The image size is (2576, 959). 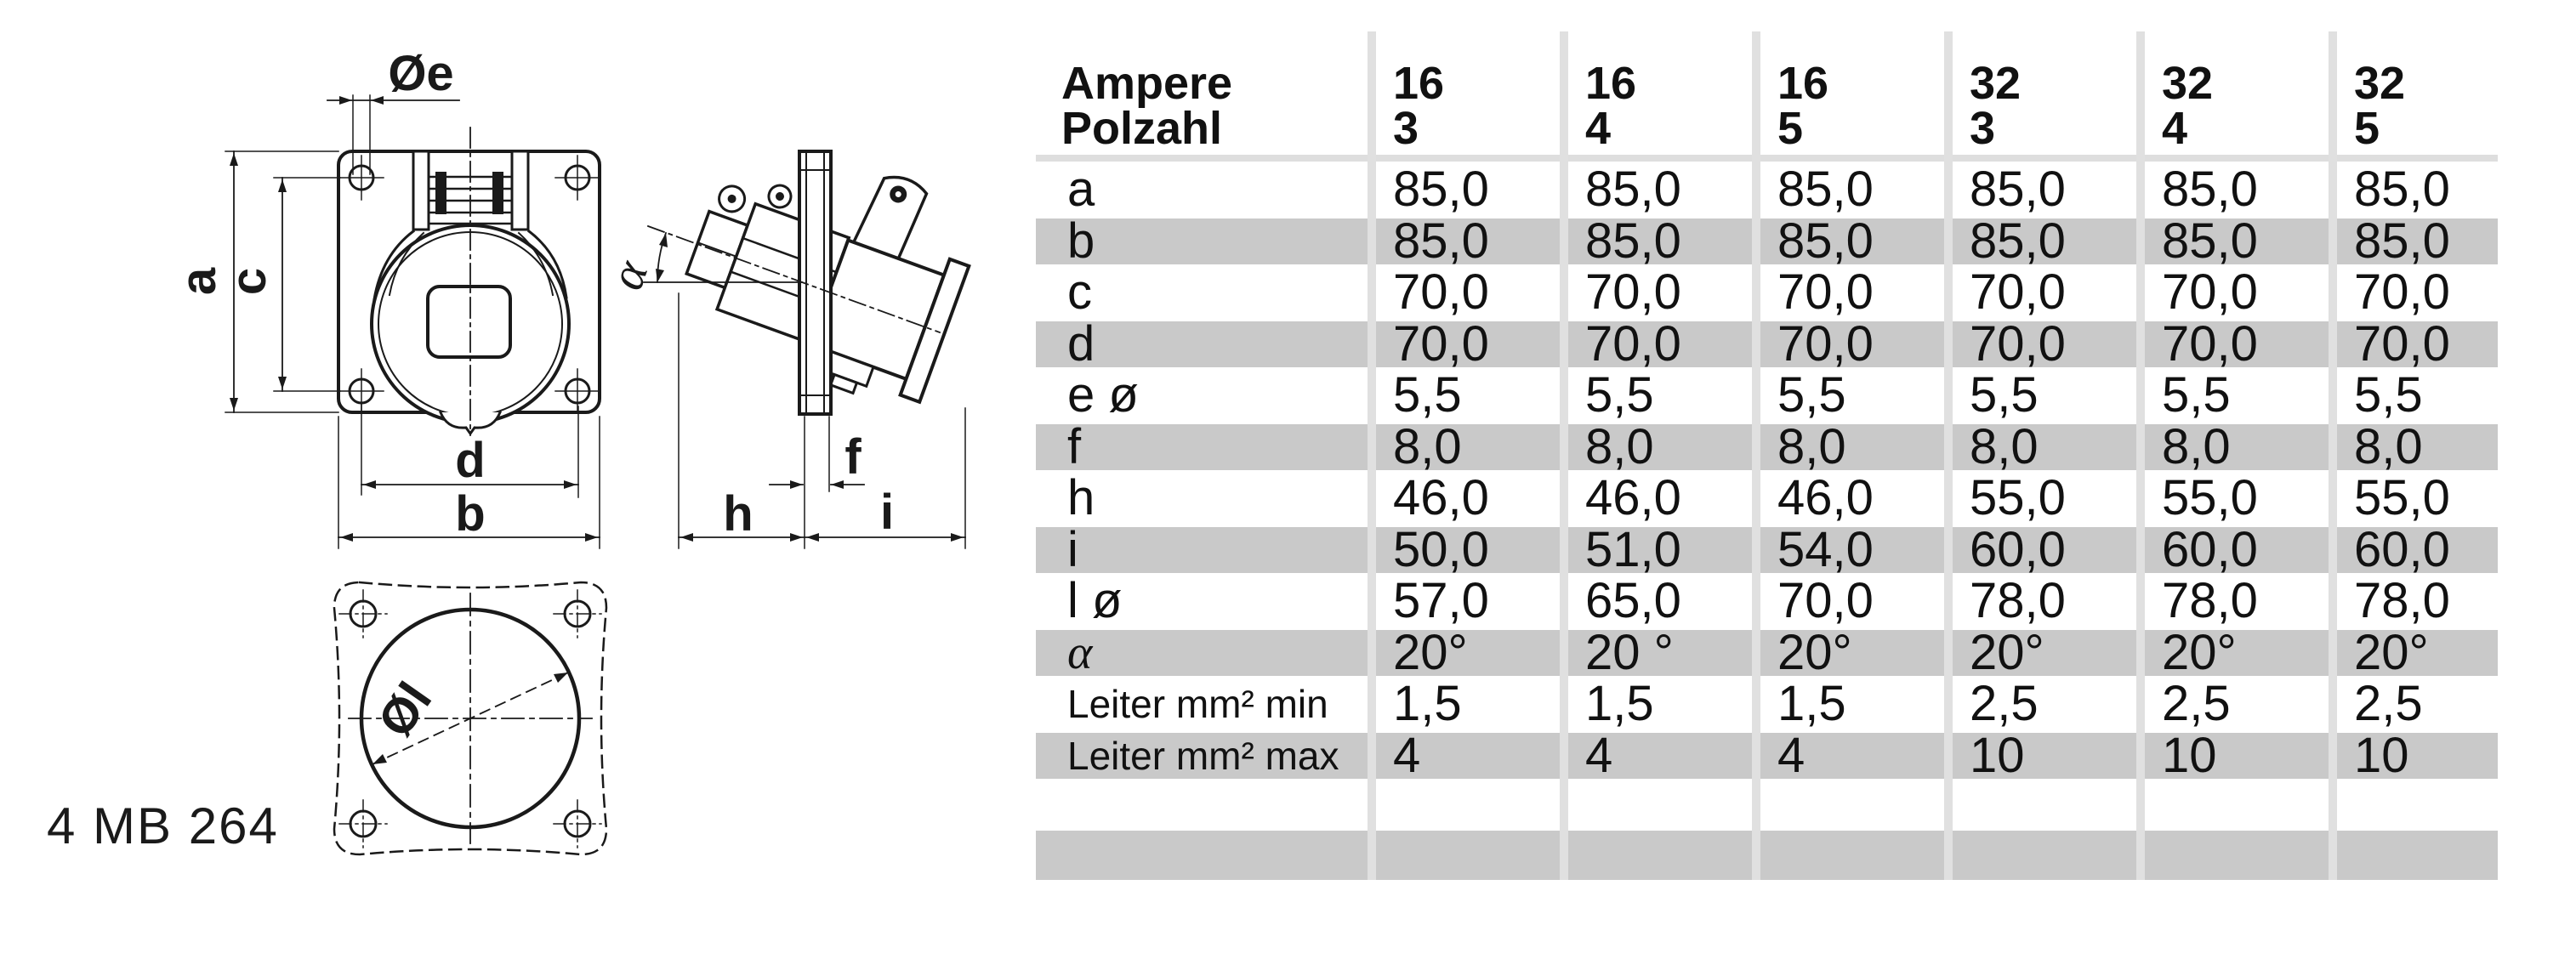 What do you see at coordinates (1633, 600) in the screenshot?
I see `table-cell: 65,0` at bounding box center [1633, 600].